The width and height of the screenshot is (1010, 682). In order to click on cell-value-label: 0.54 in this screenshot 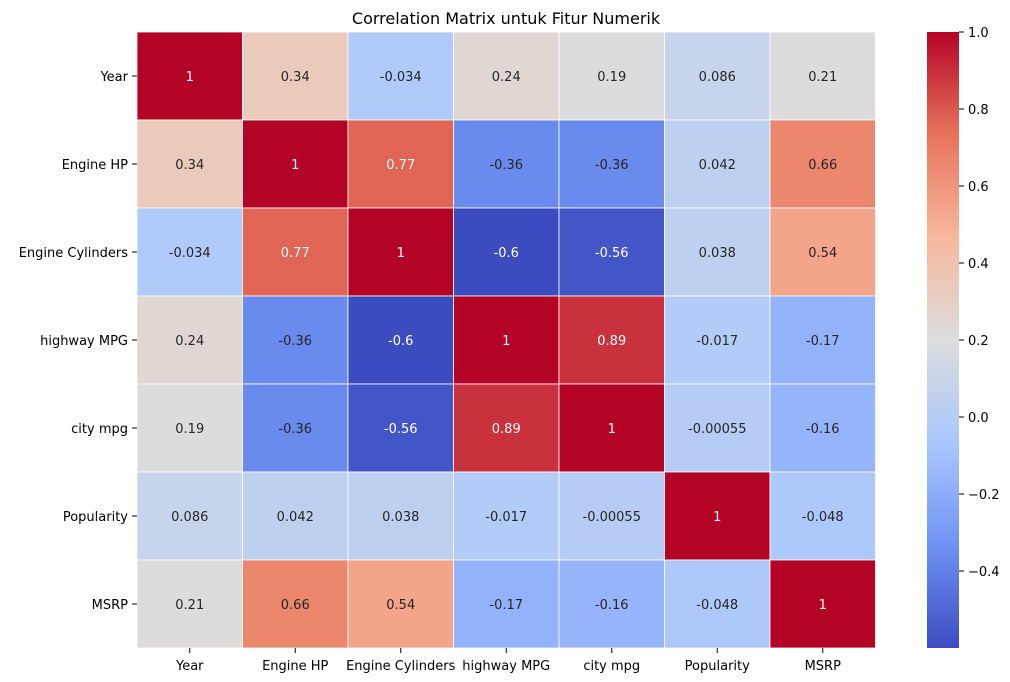, I will do `click(822, 253)`.